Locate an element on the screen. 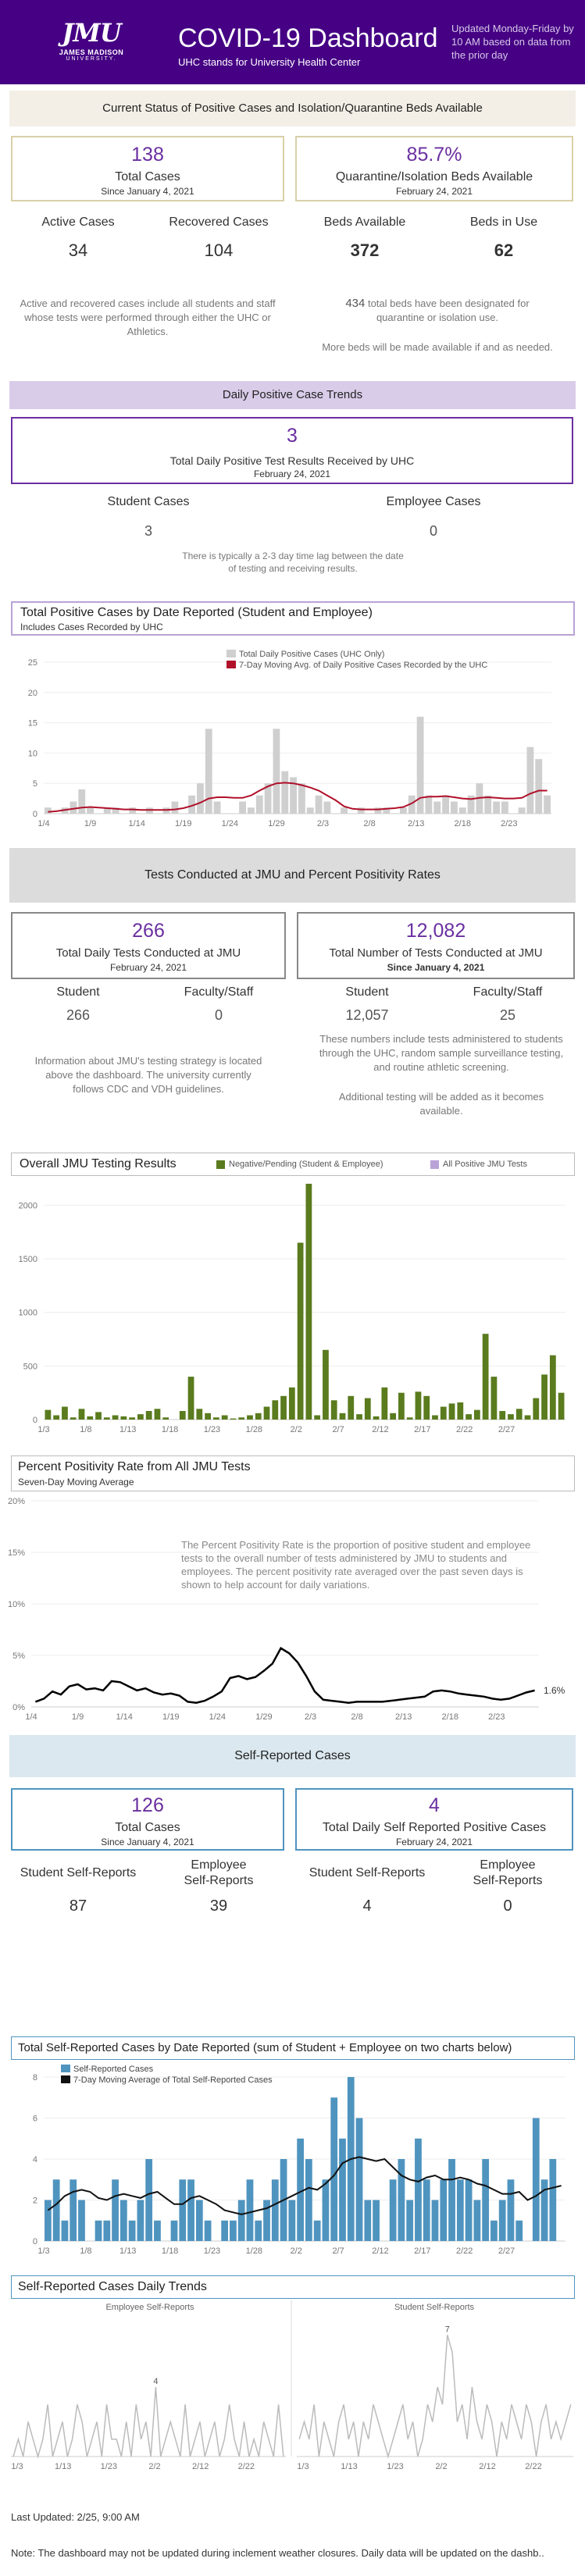 Image resolution: width=585 pixels, height=2576 pixels. jmu-logo: JMU JAMES MADISON UNIVERSITY. is located at coordinates (91, 41).